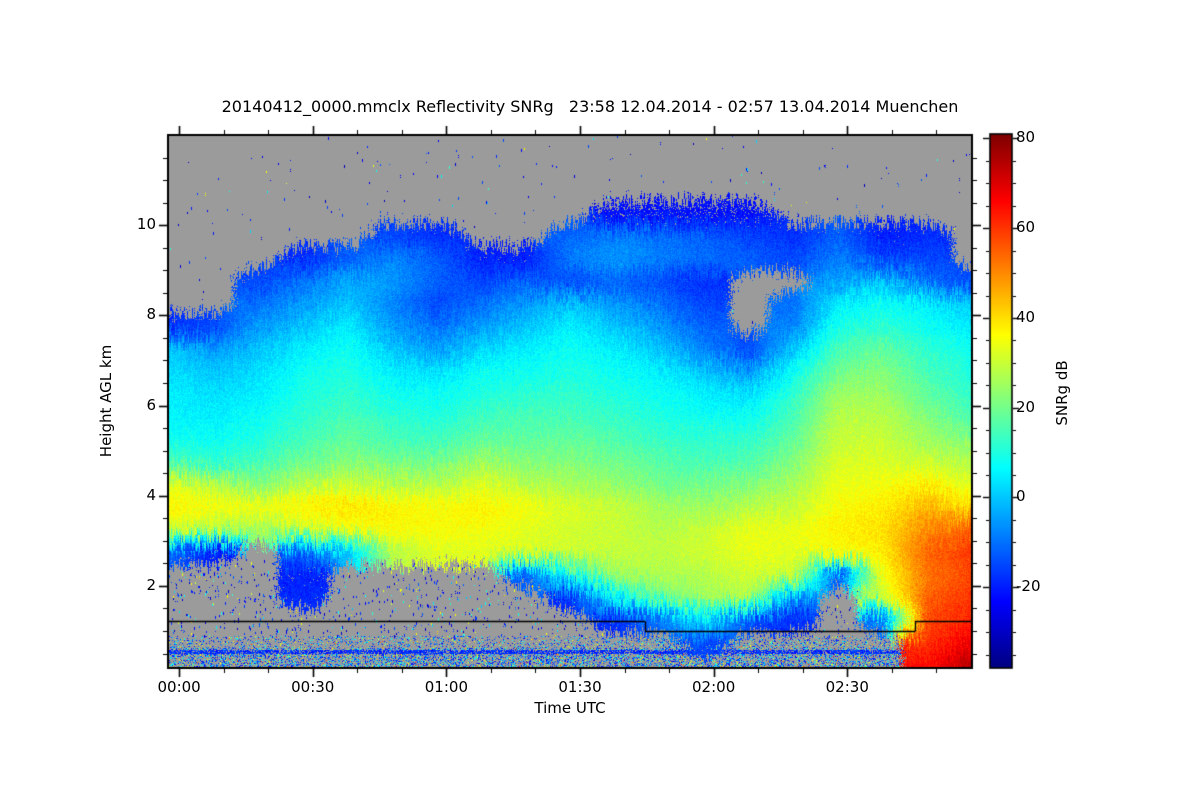 This screenshot has height=800, width=1200. I want to click on colorbar-tick-label-80: 80, so click(1026, 137).